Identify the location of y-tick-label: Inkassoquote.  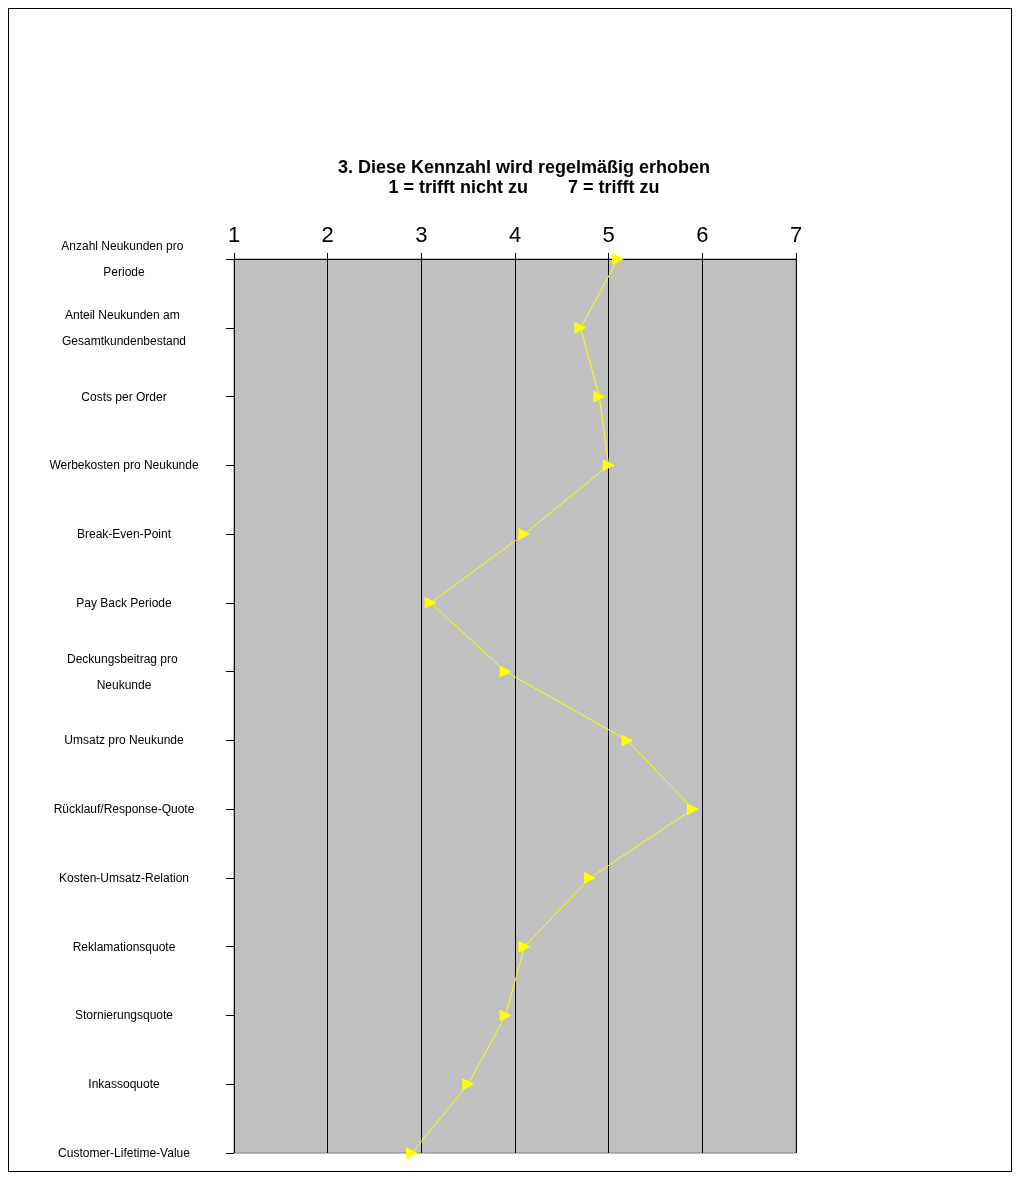
(124, 1084).